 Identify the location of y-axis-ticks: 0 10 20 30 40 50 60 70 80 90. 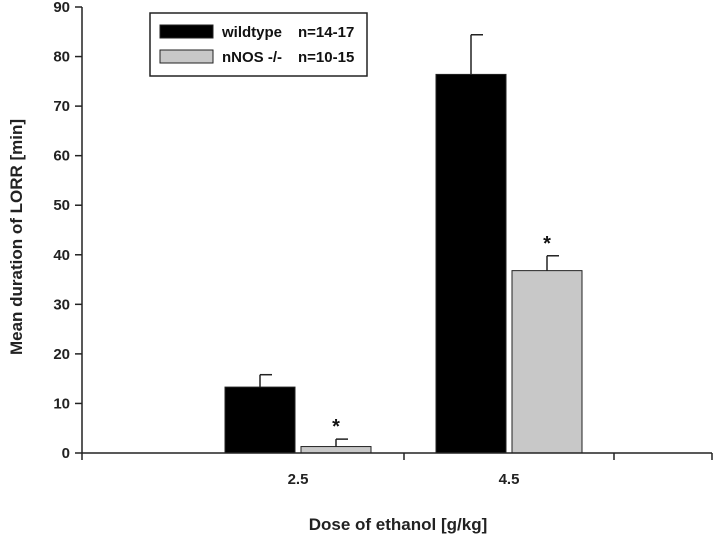
(67, 231).